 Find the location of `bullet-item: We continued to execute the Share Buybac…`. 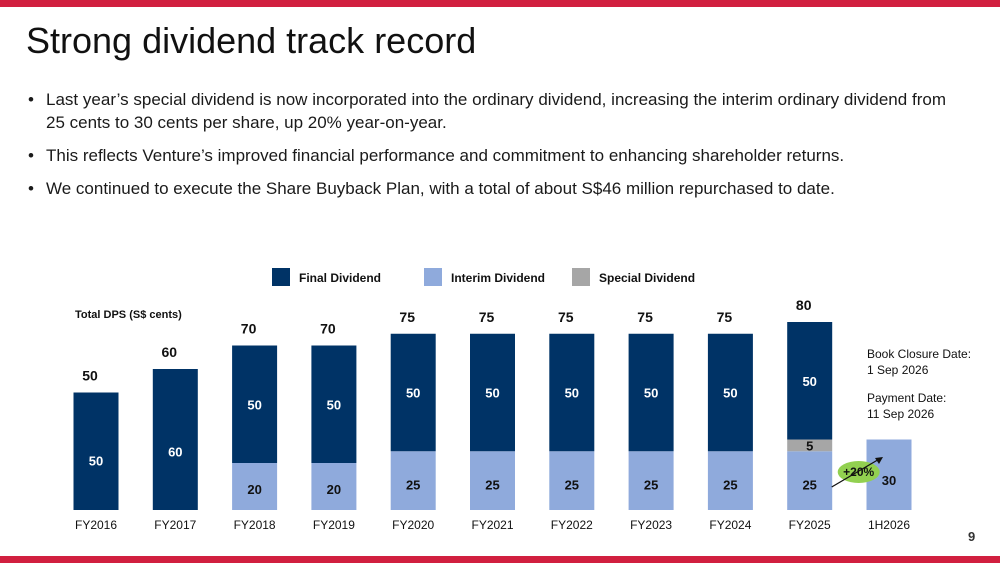

bullet-item: We continued to execute the Share Buybac… is located at coordinates (487, 188).